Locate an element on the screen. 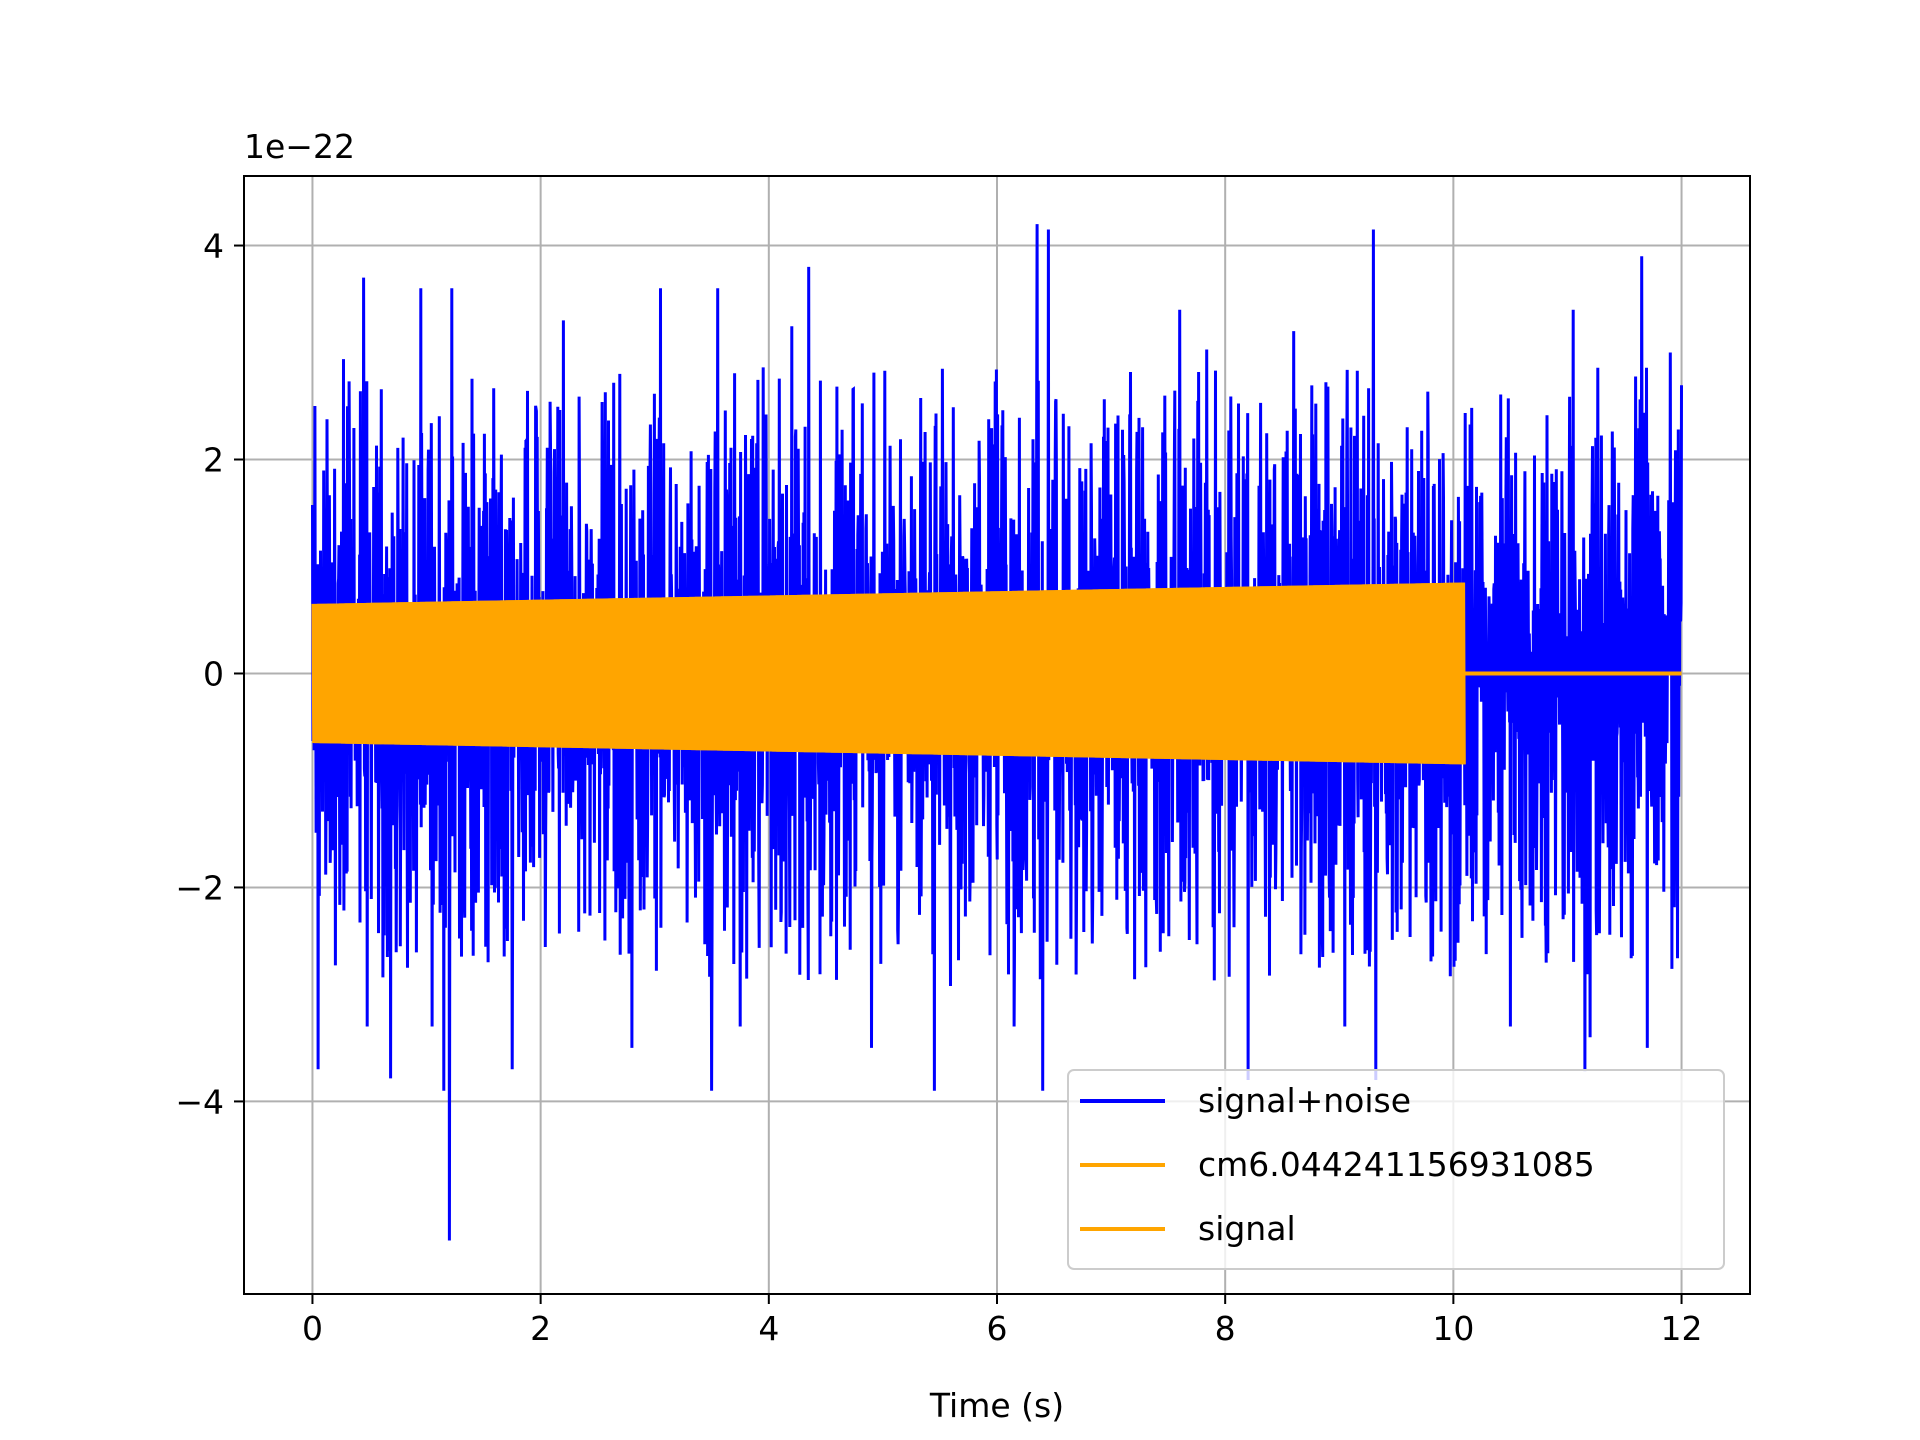 This screenshot has width=1920, height=1440. x-axis-label: Time (s) is located at coordinates (996, 1405).